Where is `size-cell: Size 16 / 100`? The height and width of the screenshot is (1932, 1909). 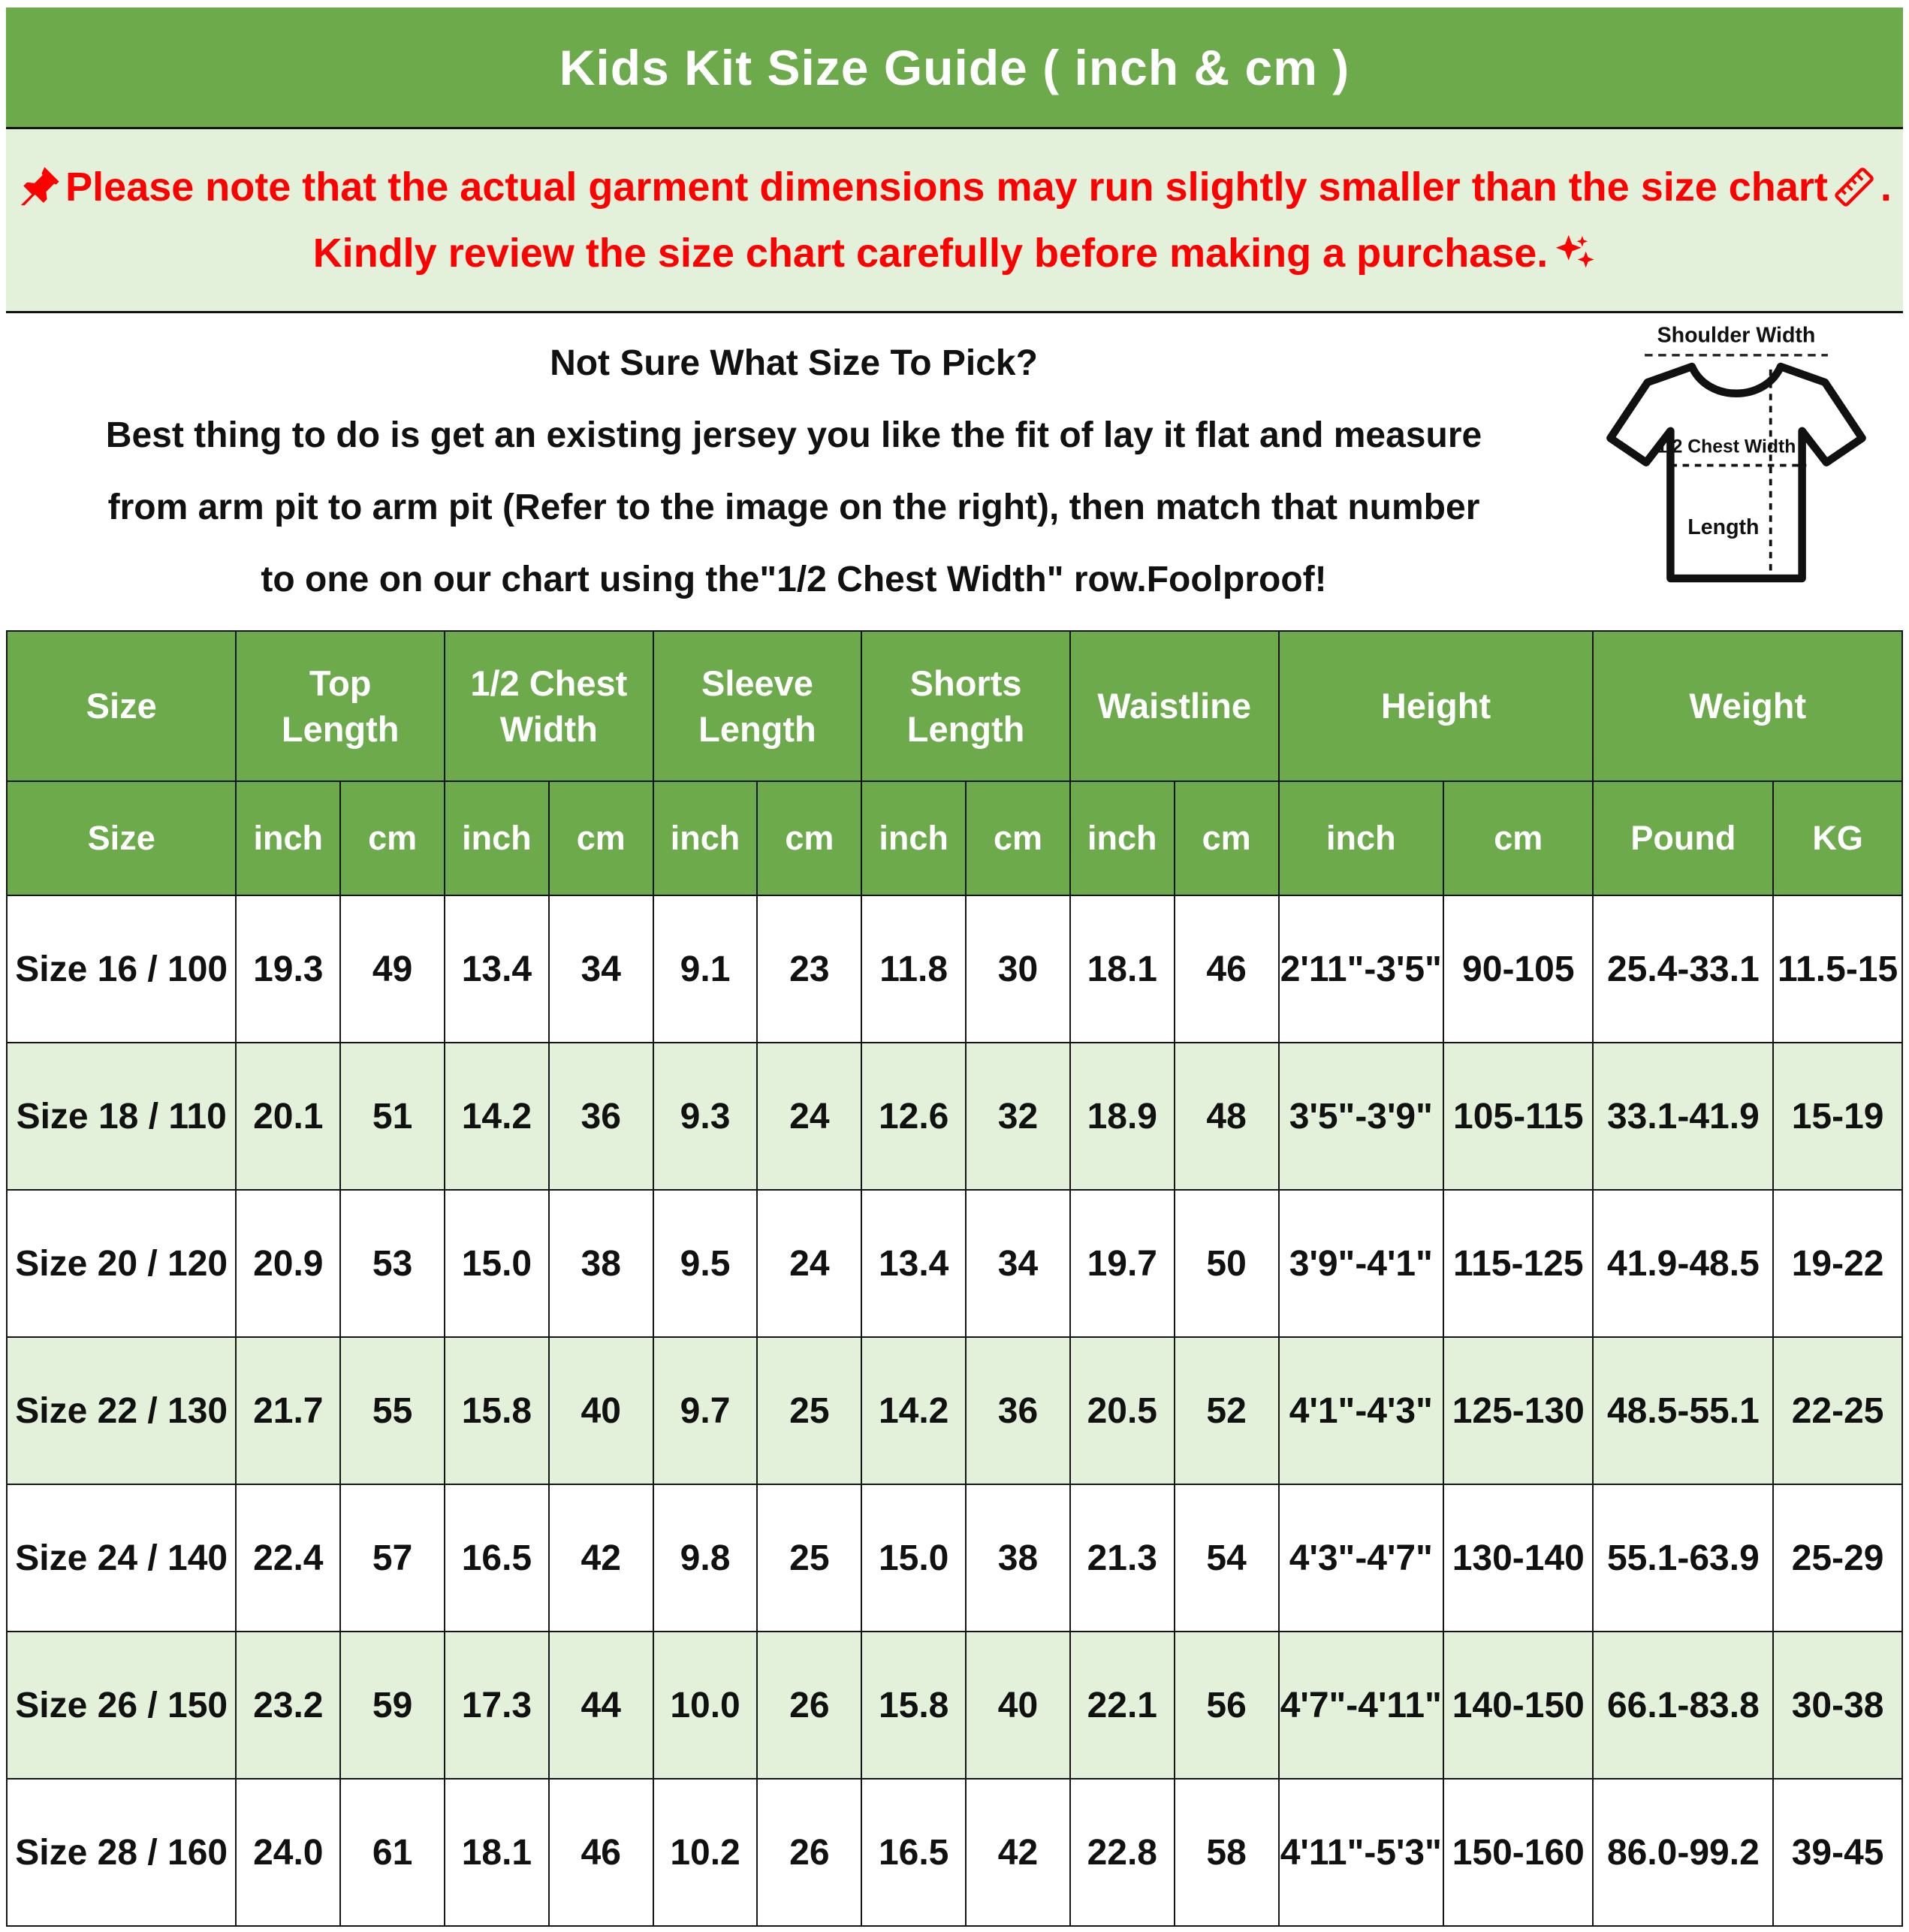
size-cell: Size 16 / 100 is located at coordinates (121, 969).